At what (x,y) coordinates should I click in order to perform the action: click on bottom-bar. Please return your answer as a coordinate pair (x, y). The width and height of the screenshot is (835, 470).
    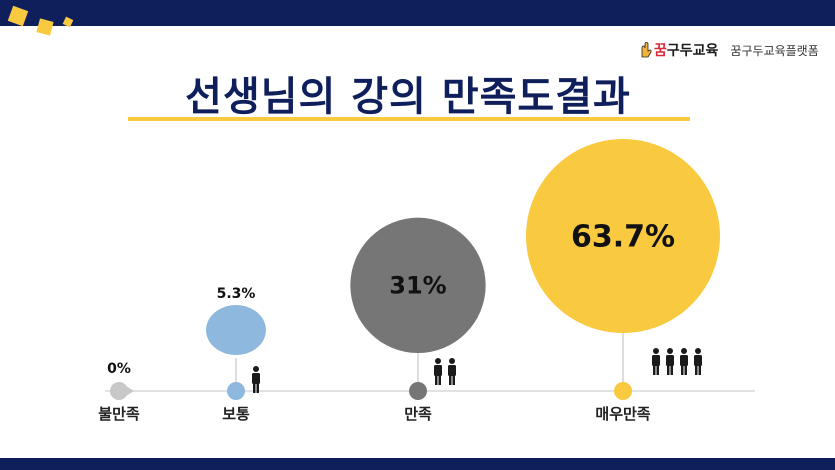
    Looking at the image, I should click on (417, 464).